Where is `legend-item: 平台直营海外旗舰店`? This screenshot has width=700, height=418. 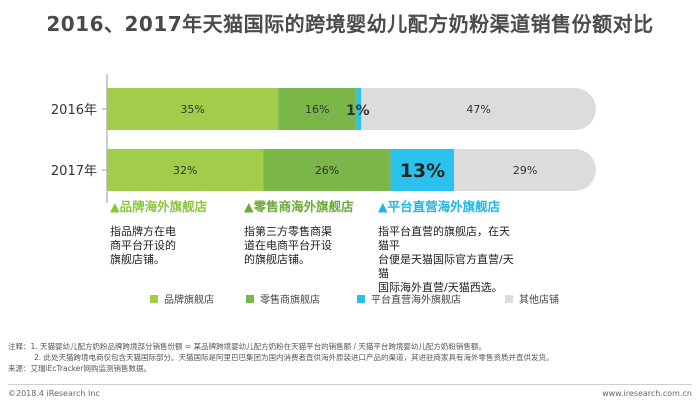 legend-item: 平台直营海外旗舰店 is located at coordinates (409, 298).